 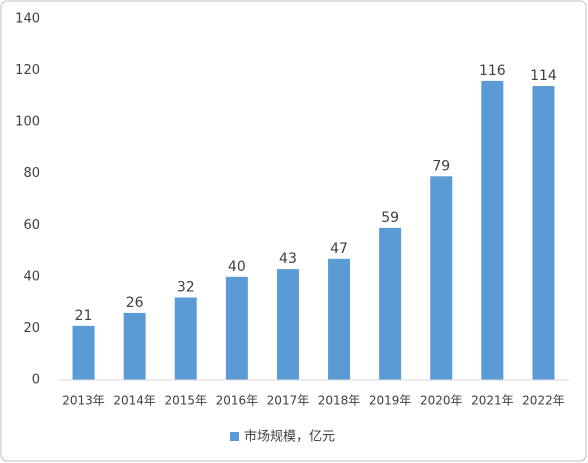 I want to click on y-tick-label: 80, so click(x=31, y=173).